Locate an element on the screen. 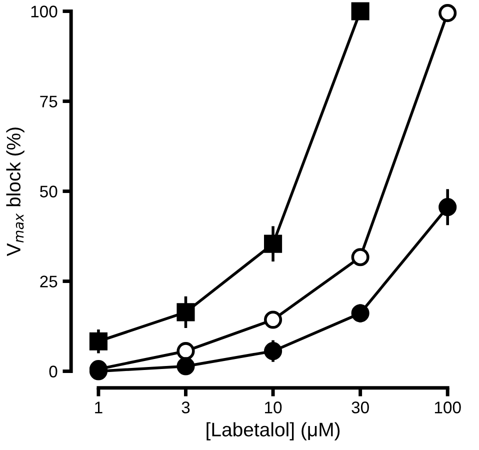  x-tick-label: 3 is located at coordinates (186, 408).